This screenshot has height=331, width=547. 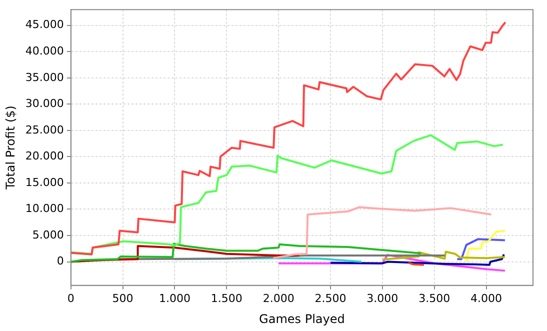 I want to click on x-tick-label: 3.000, so click(x=382, y=298).